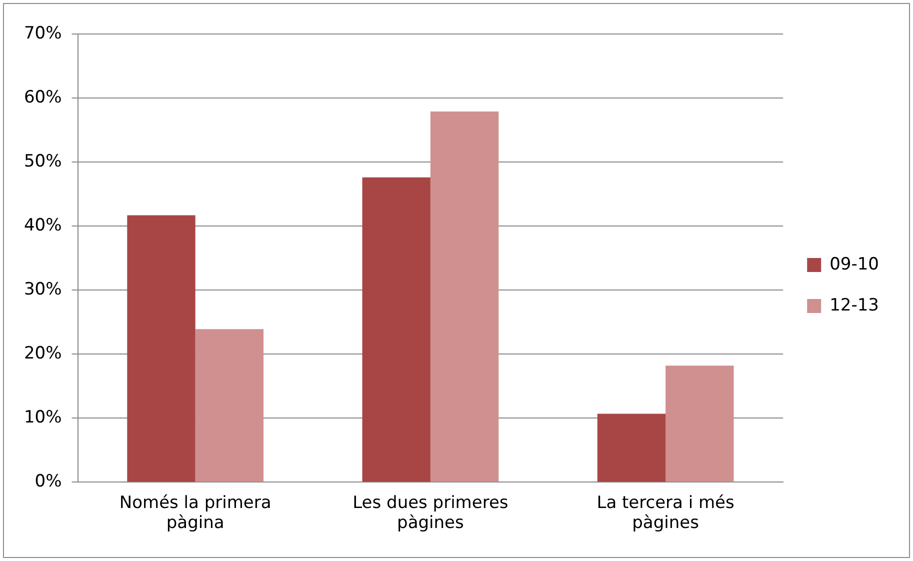  Describe the element at coordinates (855, 264) in the screenshot. I see `legend-label: 09-10` at that location.